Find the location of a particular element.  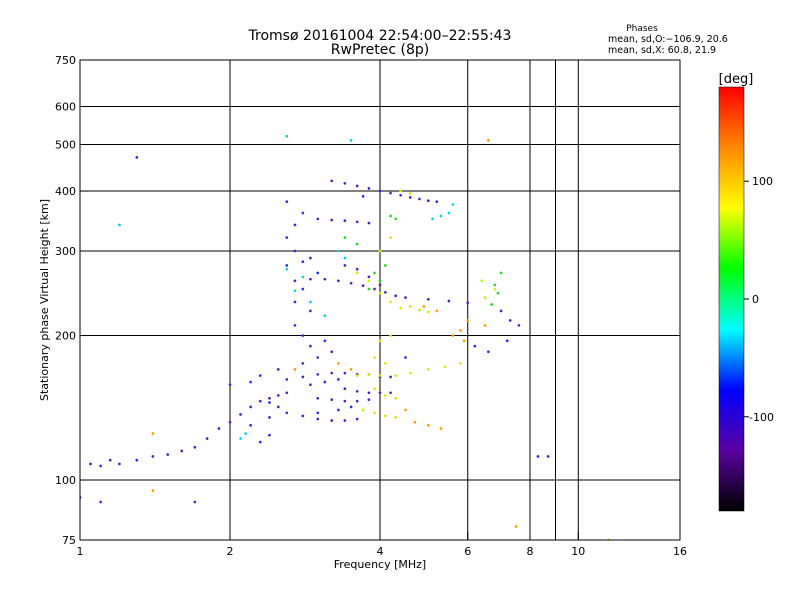

x-tick-label: 6 is located at coordinates (467, 551).